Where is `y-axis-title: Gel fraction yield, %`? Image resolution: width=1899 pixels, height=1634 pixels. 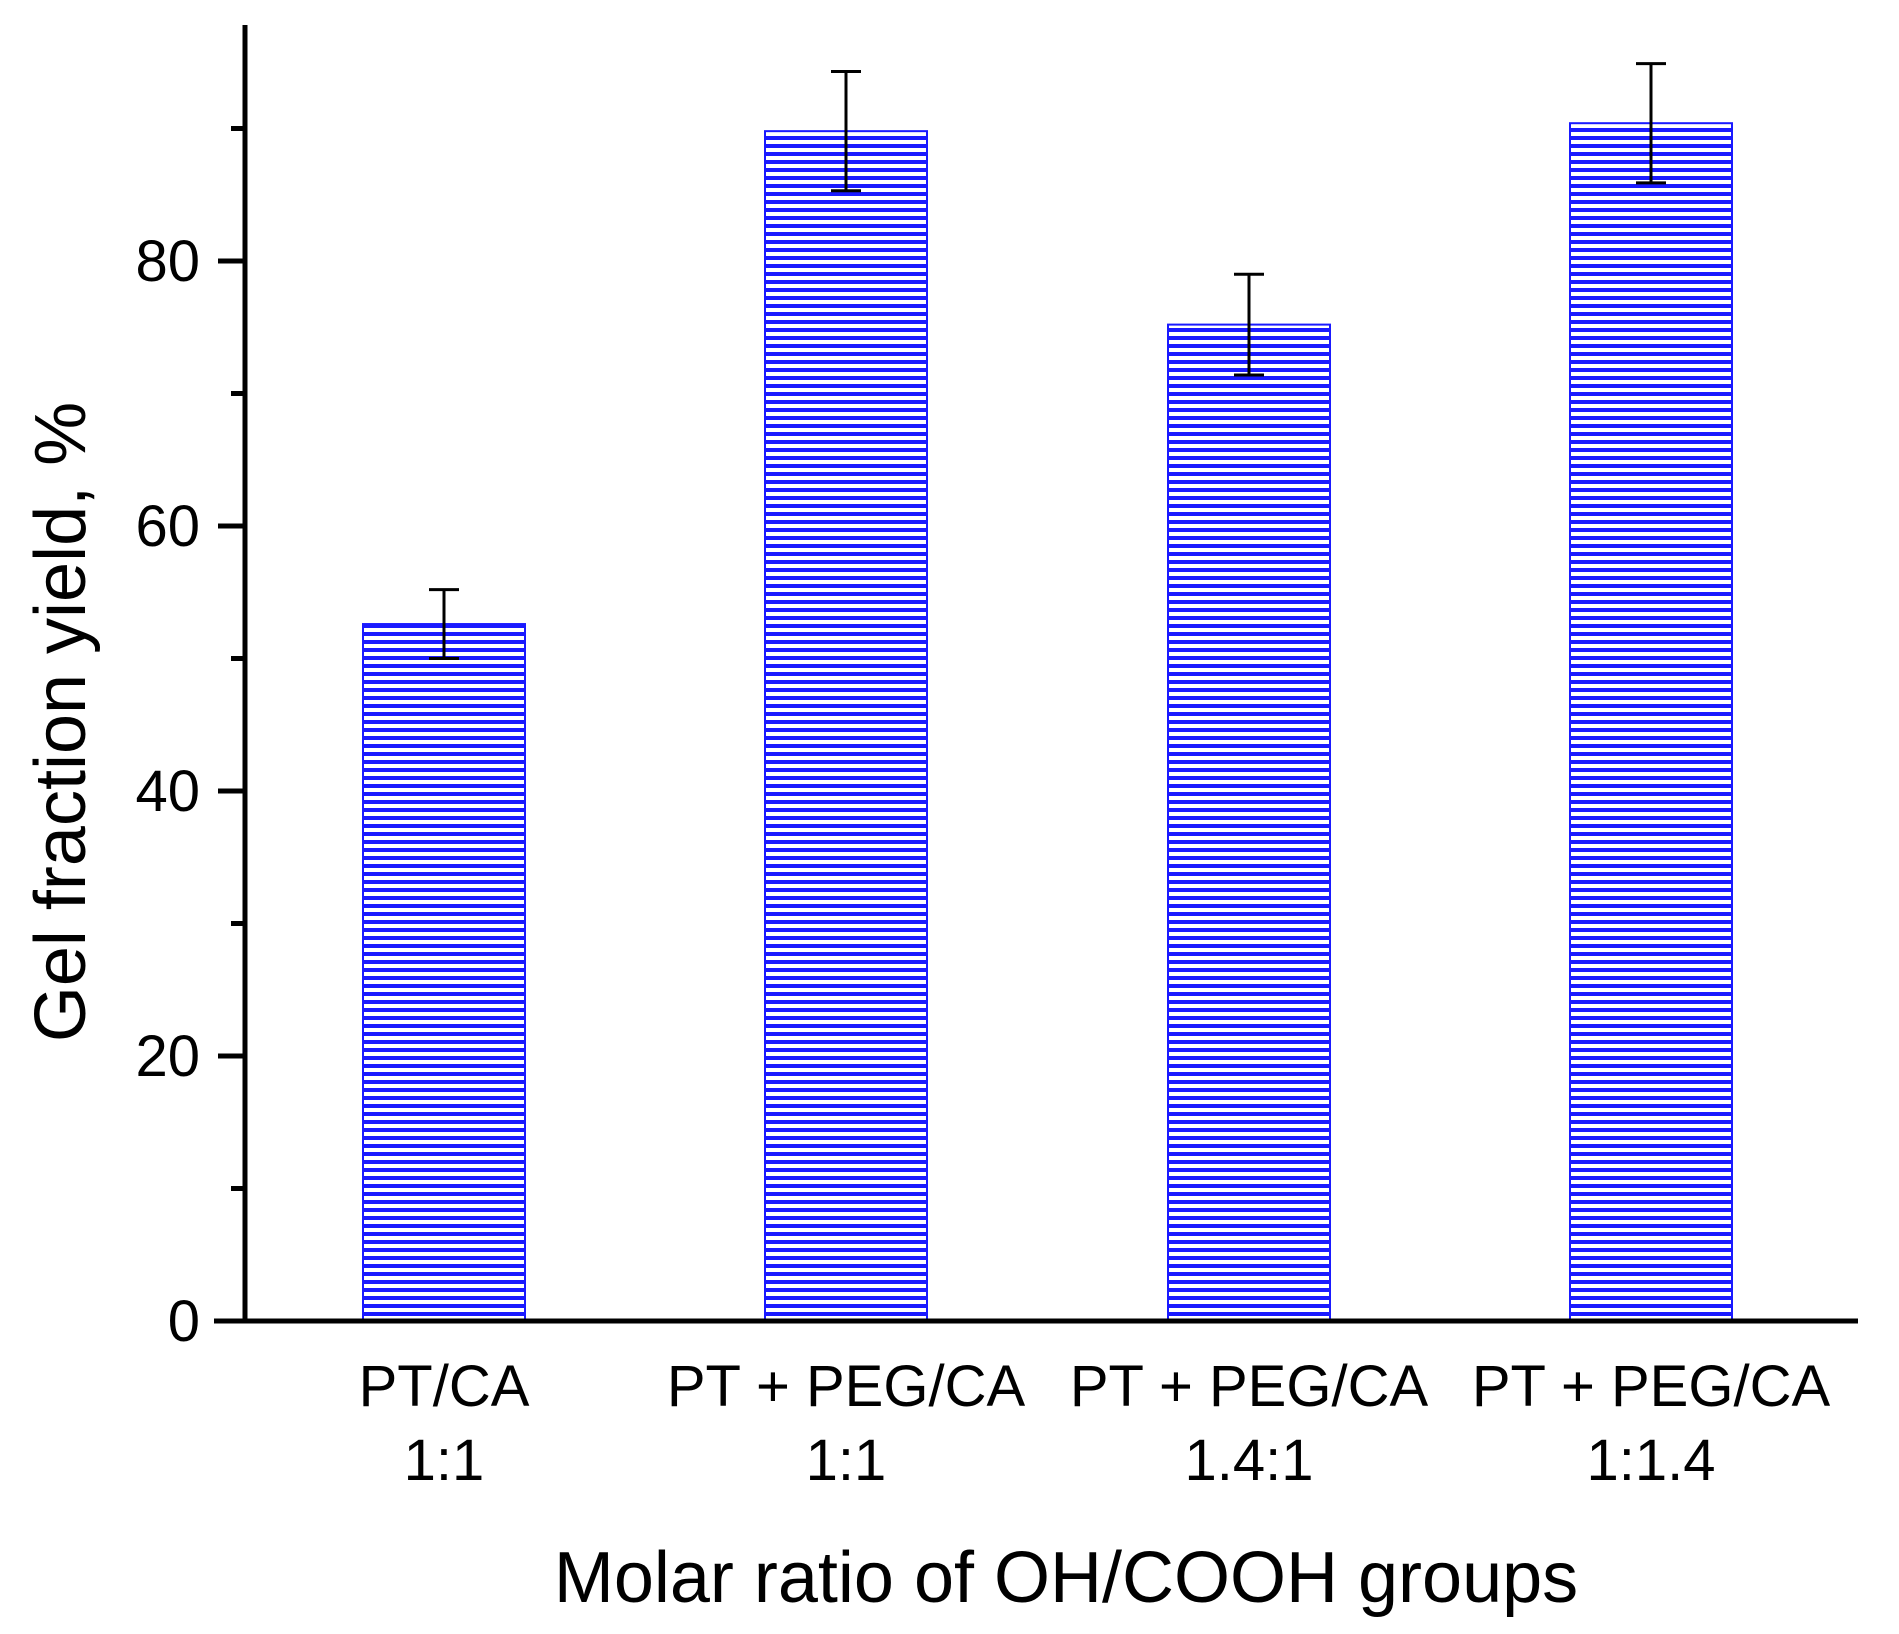 y-axis-title: Gel fraction yield, % is located at coordinates (61, 722).